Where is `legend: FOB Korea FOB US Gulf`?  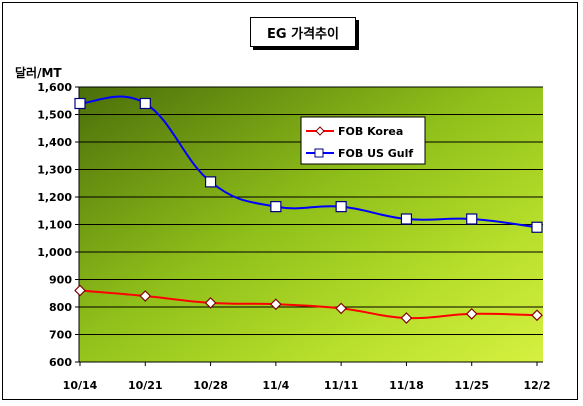
legend: FOB Korea FOB US Gulf is located at coordinates (363, 140).